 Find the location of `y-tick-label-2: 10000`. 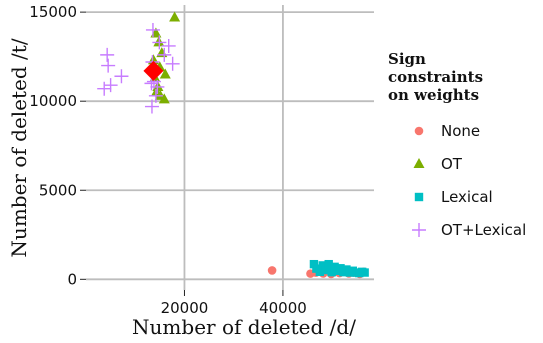

y-tick-label-2: 10000 is located at coordinates (53, 101).